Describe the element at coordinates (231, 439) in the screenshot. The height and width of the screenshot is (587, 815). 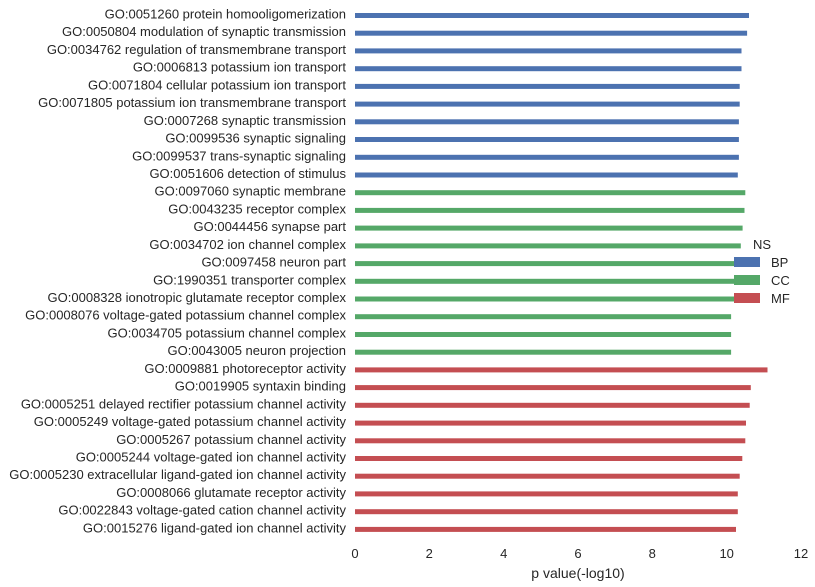
I see `category-label: GO:0005267 potassium channel activity` at that location.